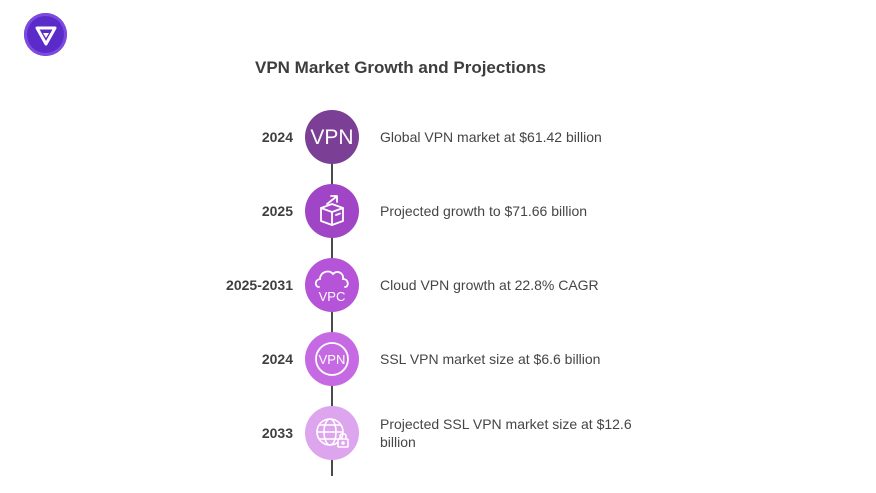 This screenshot has height=493, width=876. I want to click on timeline-year: 2033, so click(277, 433).